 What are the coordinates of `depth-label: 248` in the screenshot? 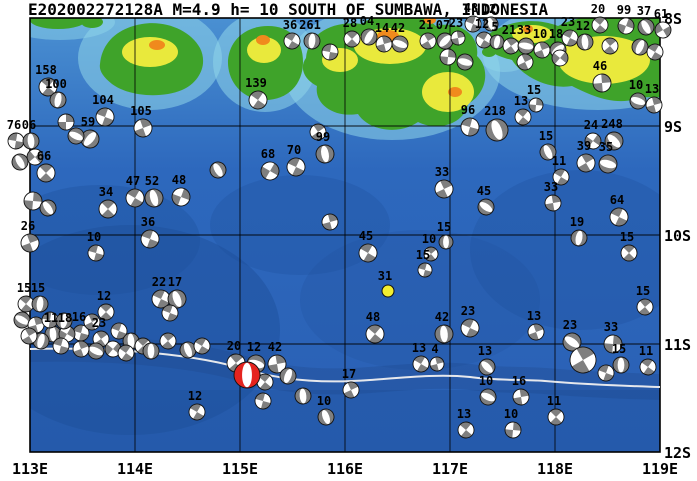 It's located at (612, 124).